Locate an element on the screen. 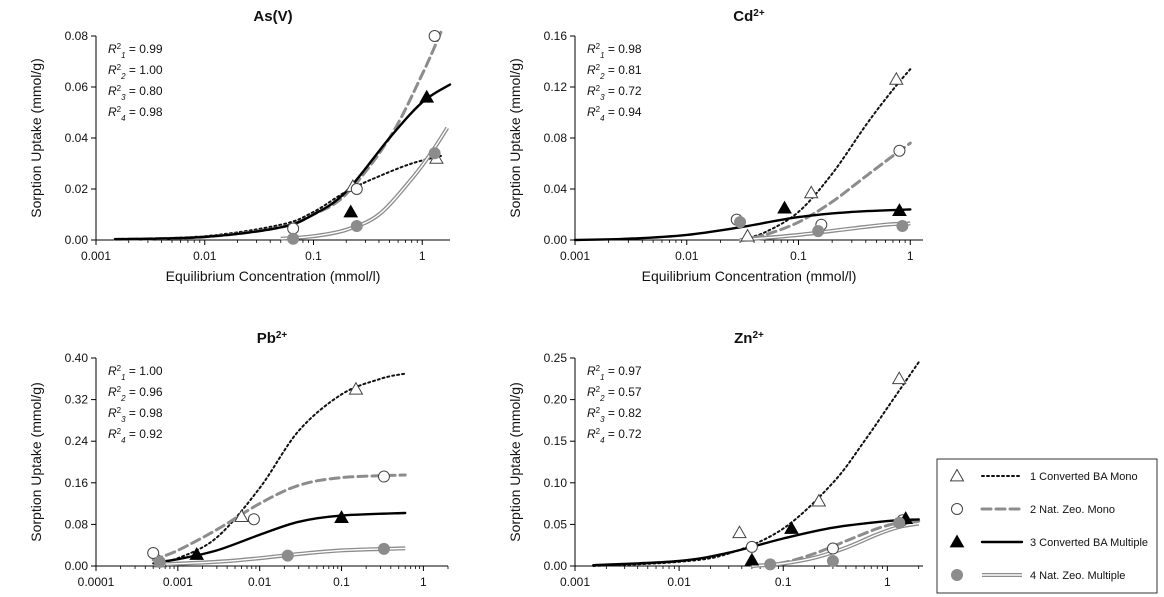  y-tick-label: 0.24 is located at coordinates (77, 441).